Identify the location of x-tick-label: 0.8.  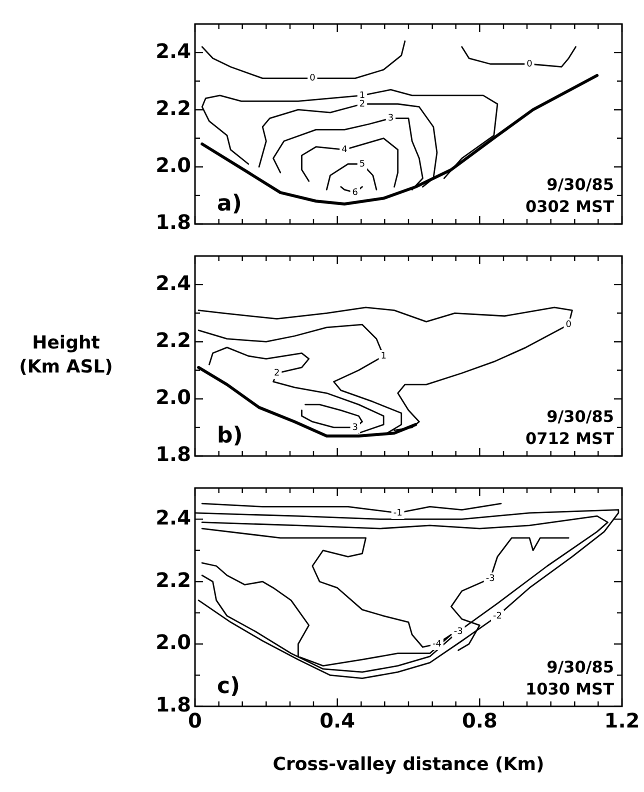
(480, 720).